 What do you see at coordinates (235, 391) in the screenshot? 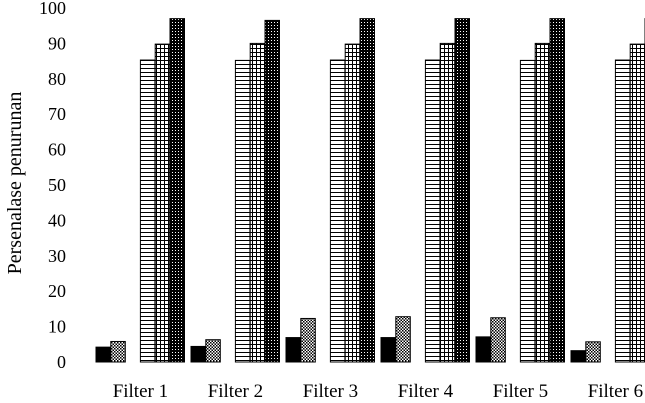
I see `x-category-label: Filter 2` at bounding box center [235, 391].